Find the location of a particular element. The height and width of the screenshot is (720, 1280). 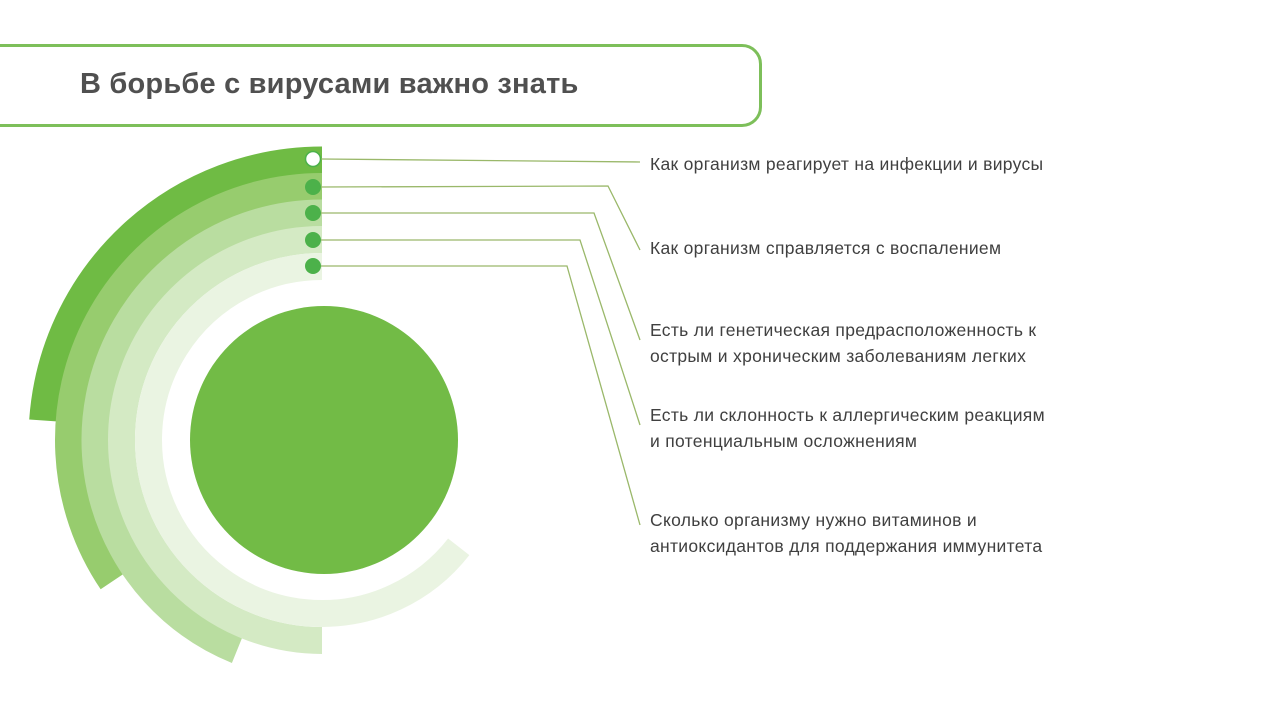

item-text: Как организм справляется с воспалением is located at coordinates (826, 248).